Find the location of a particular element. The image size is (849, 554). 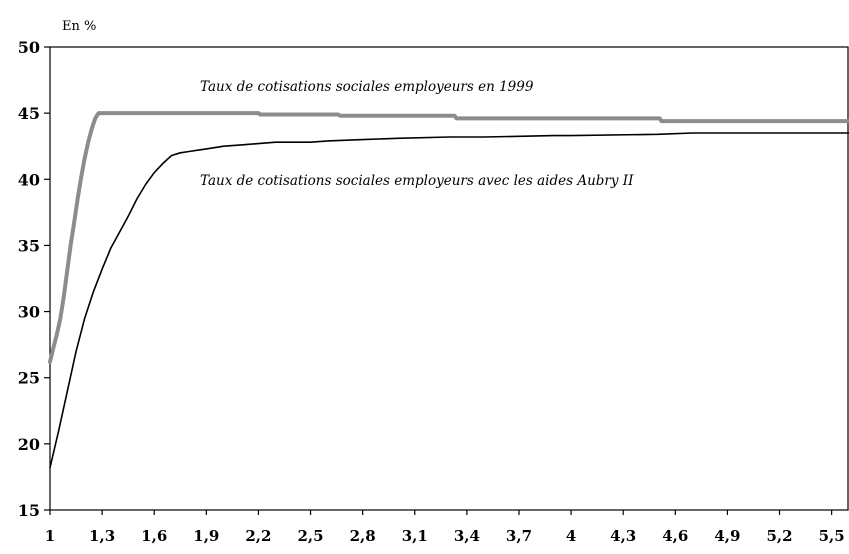

x-tick-label: 4,6 is located at coordinates (675, 536).